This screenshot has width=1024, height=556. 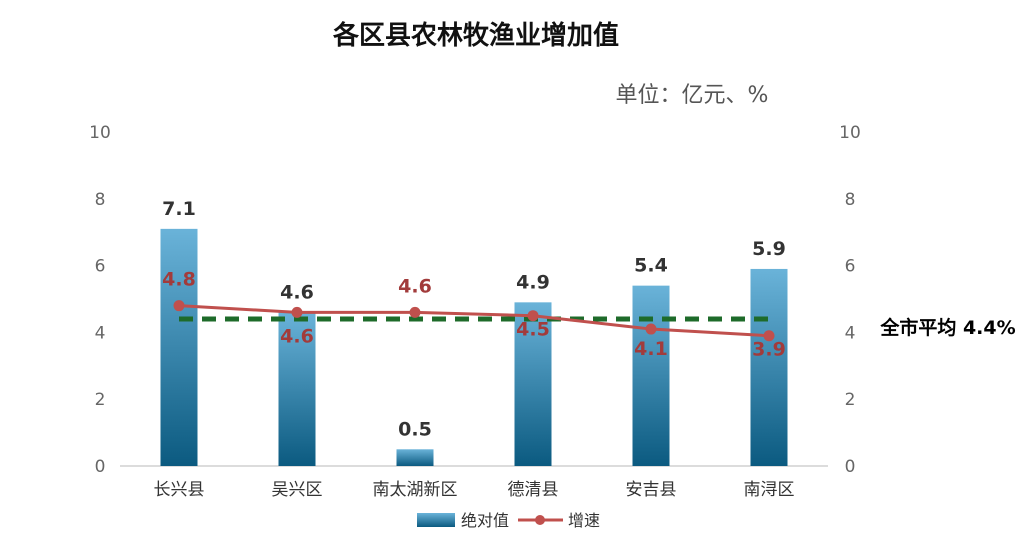 I want to click on category-label: 安吉县, so click(x=651, y=490).